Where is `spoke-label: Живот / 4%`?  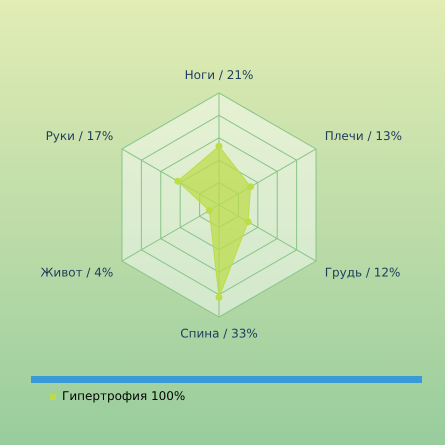
spoke-label: Живот / 4% is located at coordinates (77, 272).